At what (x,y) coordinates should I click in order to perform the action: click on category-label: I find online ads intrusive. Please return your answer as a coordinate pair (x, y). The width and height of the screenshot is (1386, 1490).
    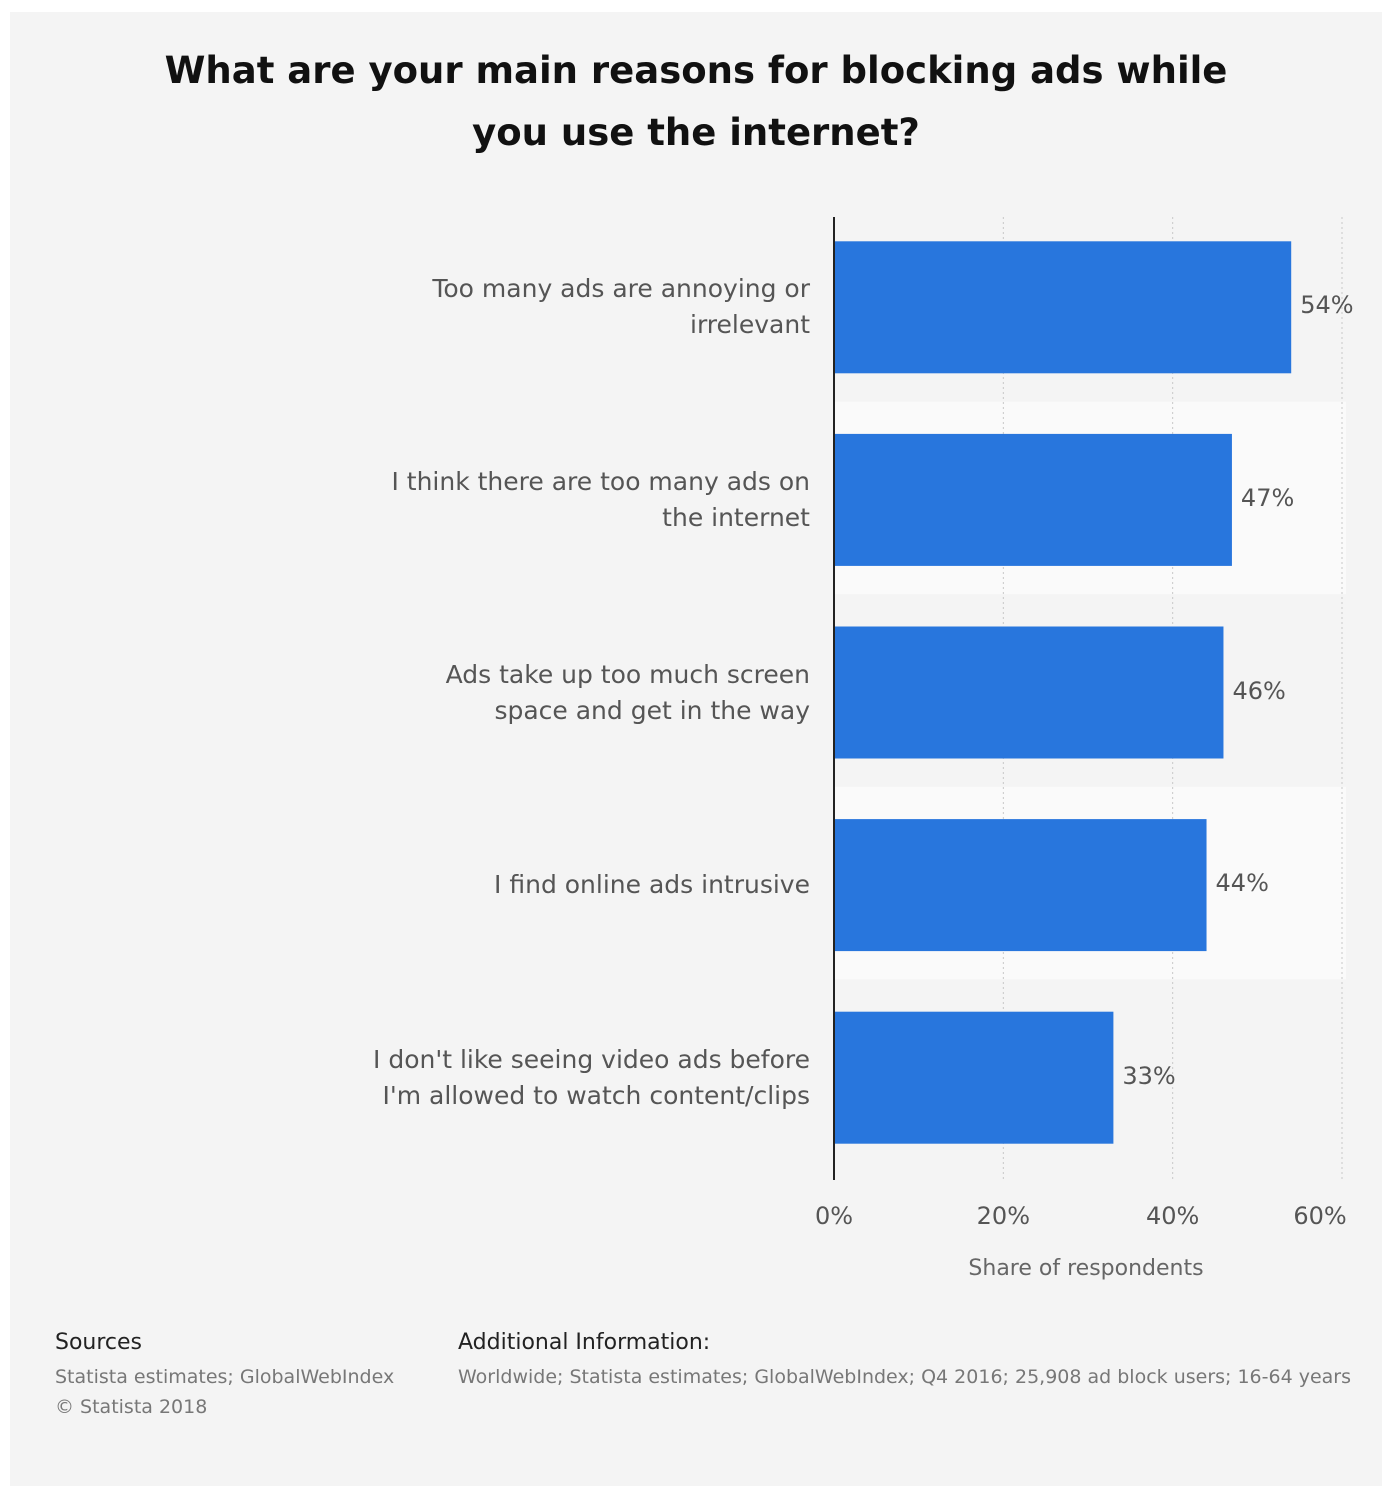
    Looking at the image, I should click on (652, 885).